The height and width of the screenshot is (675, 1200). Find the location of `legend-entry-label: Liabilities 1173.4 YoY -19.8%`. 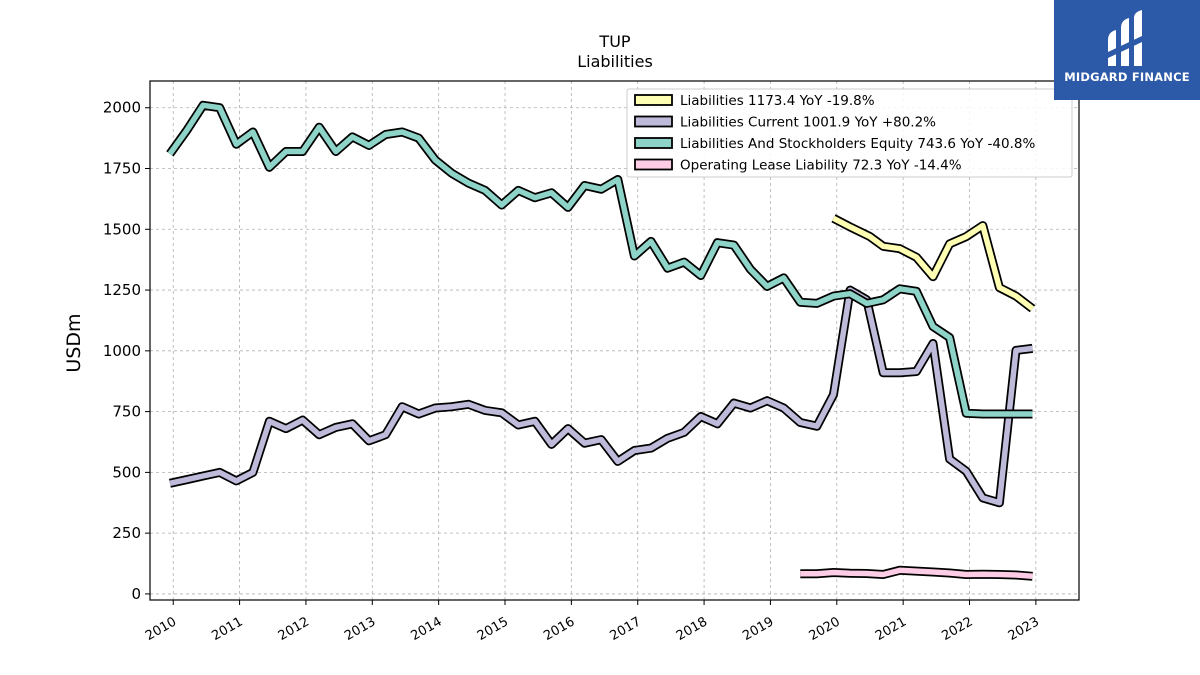

legend-entry-label: Liabilities 1173.4 YoY -19.8% is located at coordinates (777, 101).